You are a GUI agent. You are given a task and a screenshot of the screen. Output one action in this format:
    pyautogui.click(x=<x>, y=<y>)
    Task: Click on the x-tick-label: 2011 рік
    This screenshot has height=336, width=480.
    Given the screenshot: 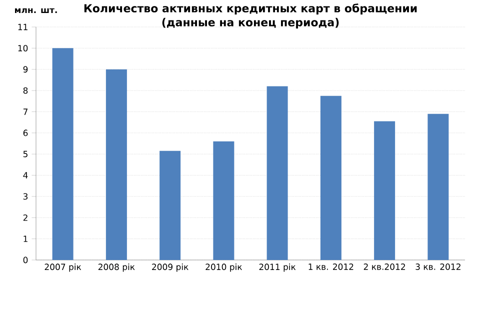 What is the action you would take?
    pyautogui.click(x=277, y=268)
    